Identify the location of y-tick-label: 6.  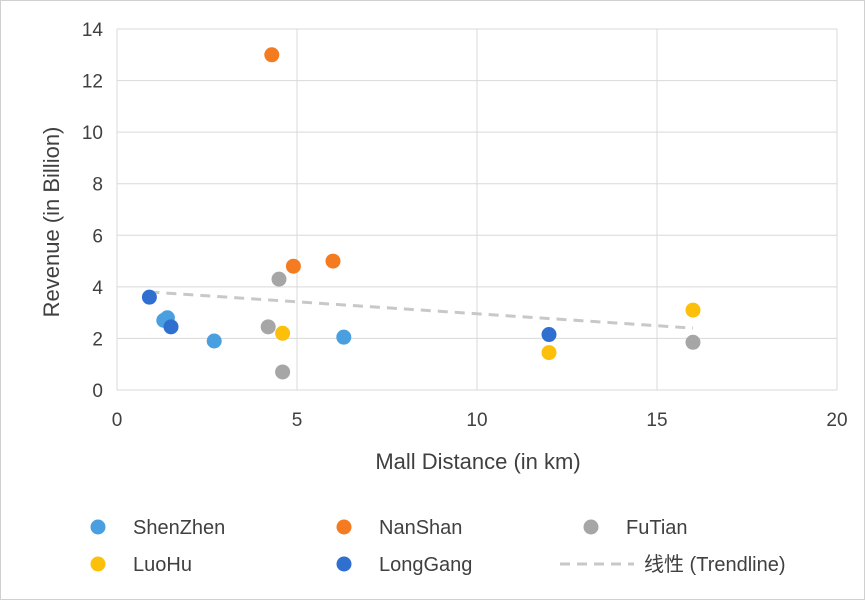
(97, 236).